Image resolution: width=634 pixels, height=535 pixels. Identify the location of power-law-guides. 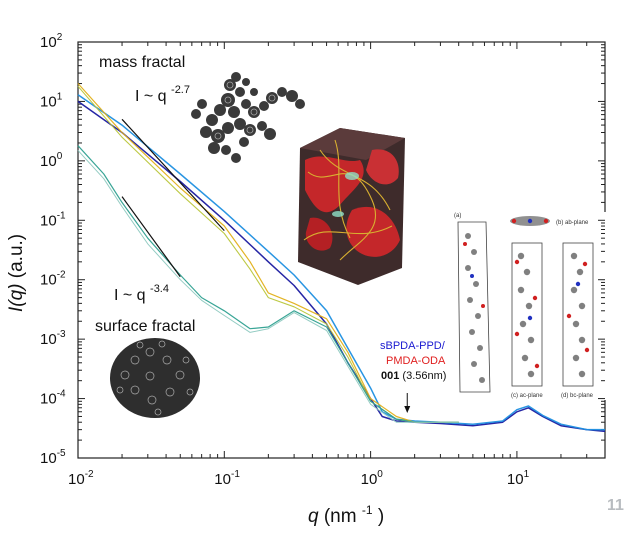
(173, 198).